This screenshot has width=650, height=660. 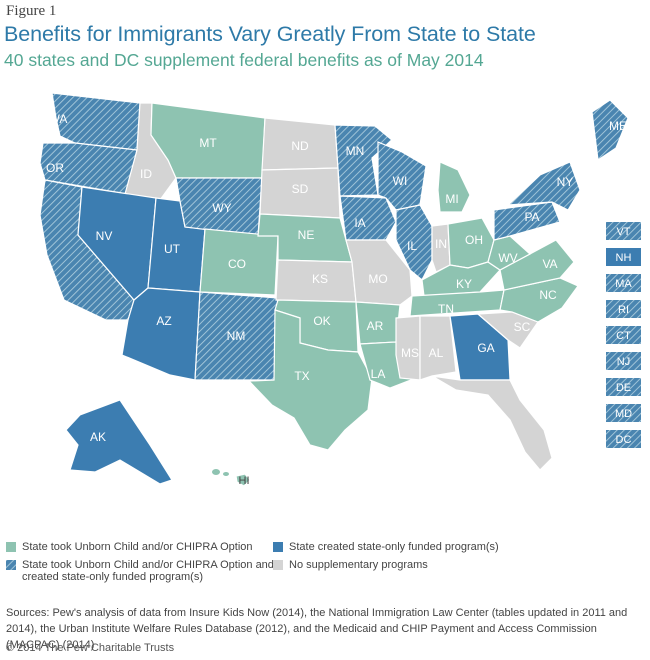 I want to click on state-label-or: OR, so click(x=55, y=168).